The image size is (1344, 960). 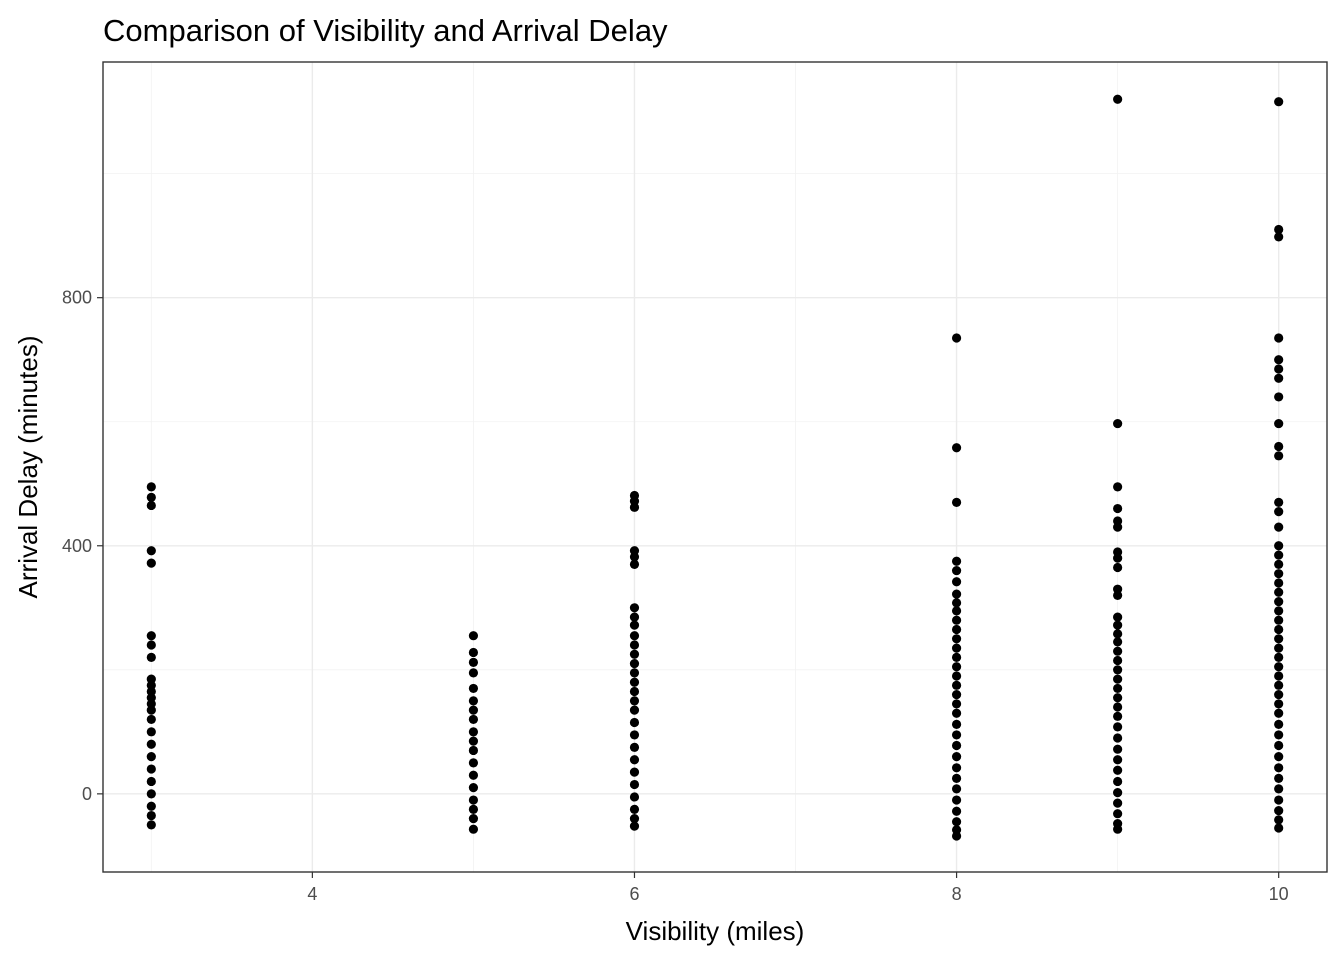 What do you see at coordinates (715, 931) in the screenshot?
I see `x-axis-title: Visibility (miles)` at bounding box center [715, 931].